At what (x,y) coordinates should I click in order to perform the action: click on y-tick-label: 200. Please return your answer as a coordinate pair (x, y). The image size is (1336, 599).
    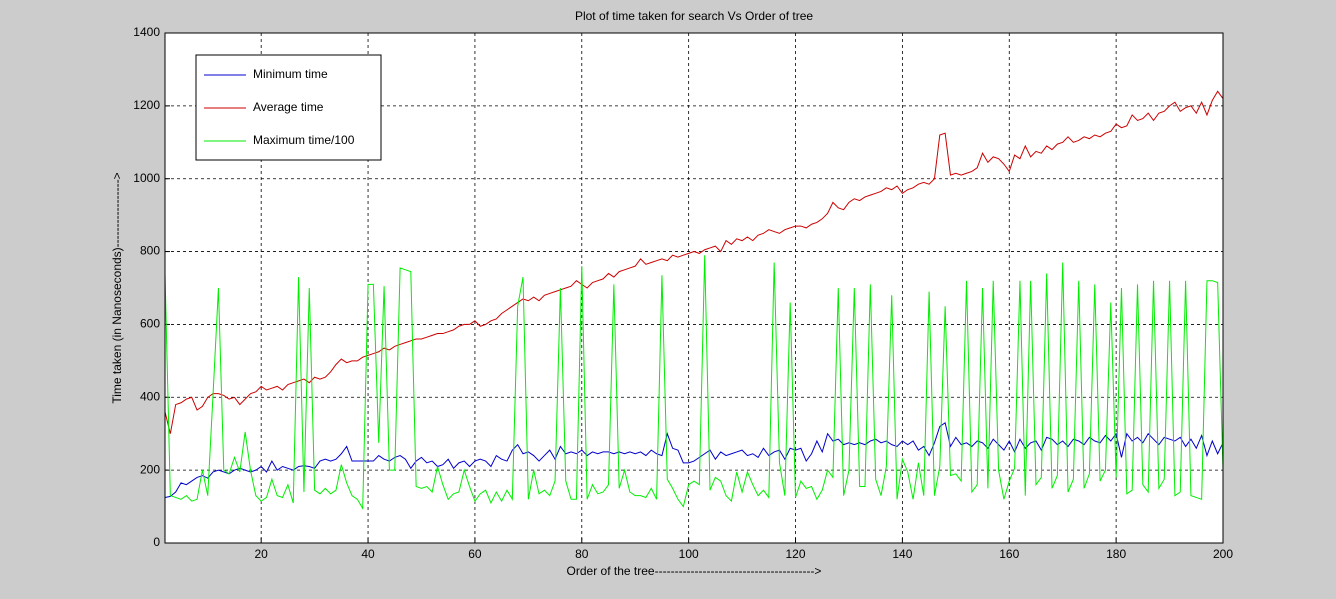
    Looking at the image, I should click on (150, 469).